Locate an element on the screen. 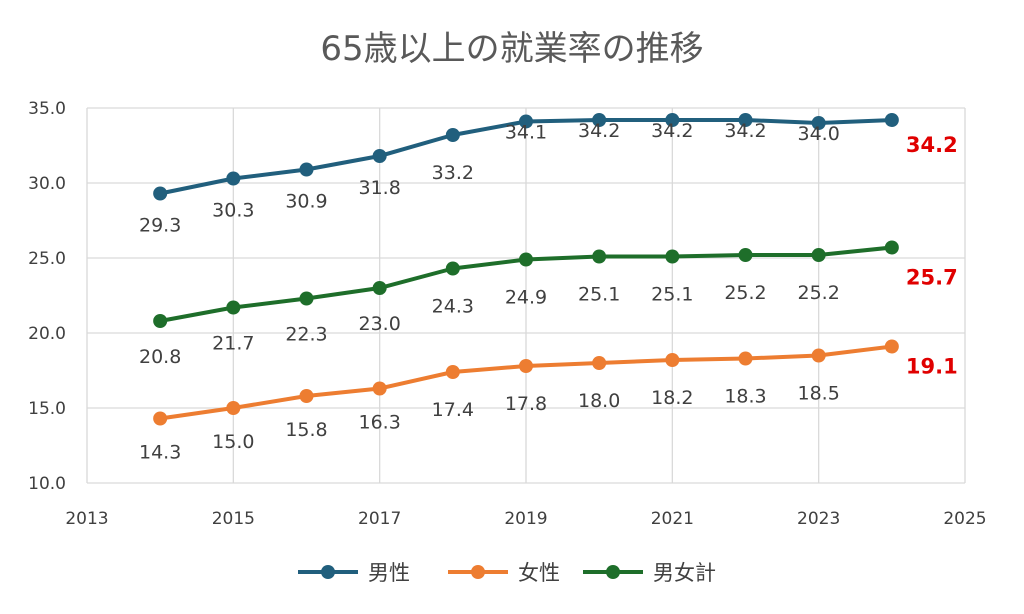  data-label: 15.8 is located at coordinates (306, 430).